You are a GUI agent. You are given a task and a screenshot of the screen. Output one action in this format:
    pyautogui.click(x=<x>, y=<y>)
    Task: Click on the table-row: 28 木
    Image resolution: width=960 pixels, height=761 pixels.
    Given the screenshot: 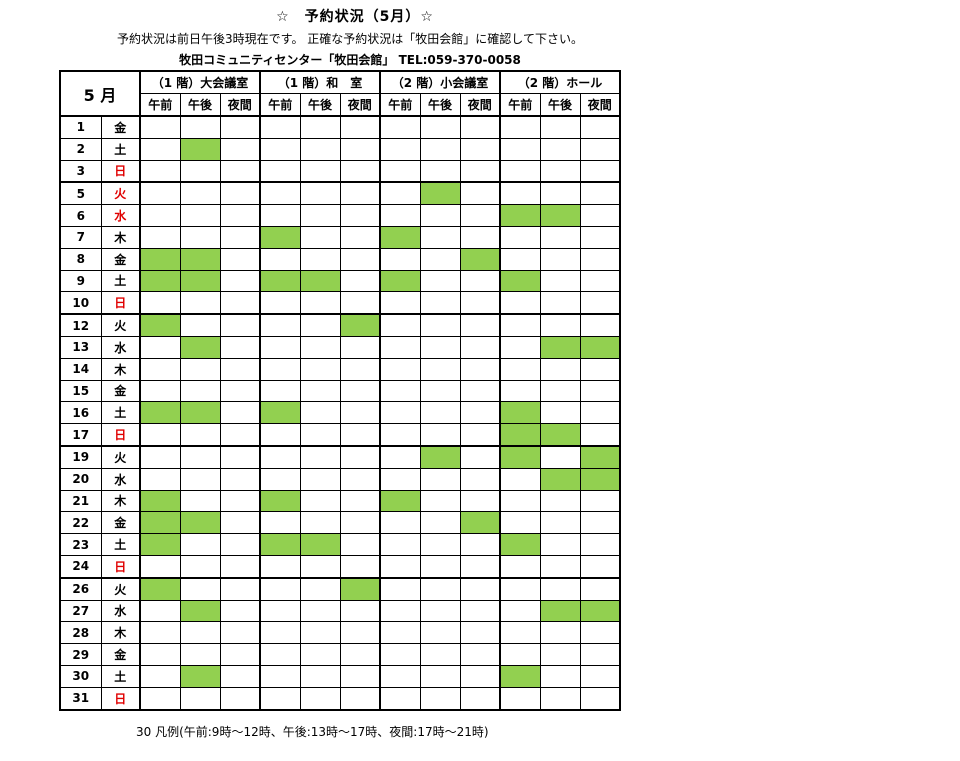 What is the action you would take?
    pyautogui.click(x=340, y=633)
    